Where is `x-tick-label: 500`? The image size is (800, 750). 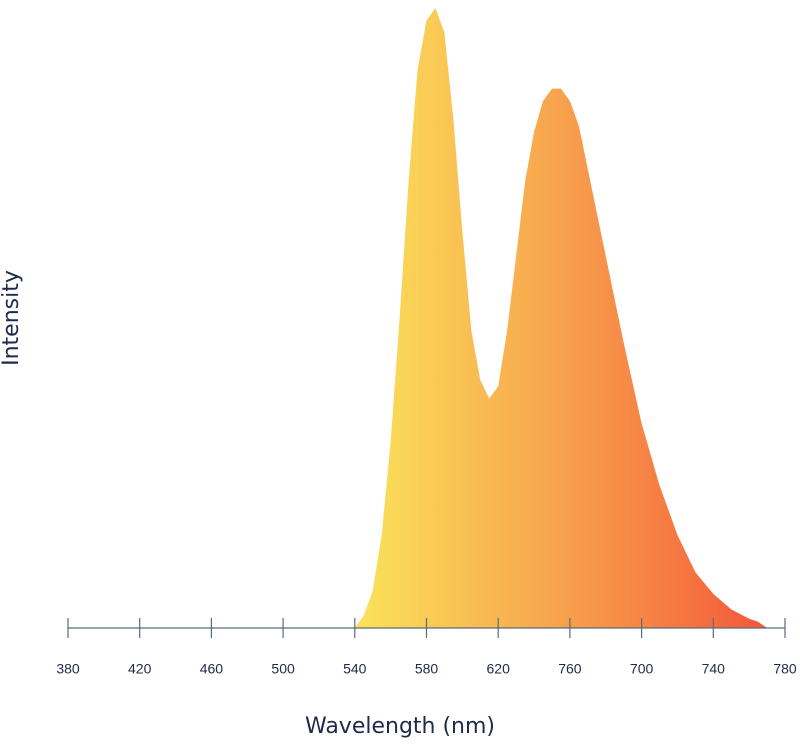
x-tick-label: 500 is located at coordinates (283, 669).